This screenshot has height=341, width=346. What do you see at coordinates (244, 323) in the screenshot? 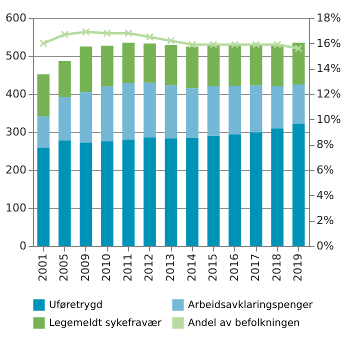
I see `legend-label: Andel av befolkningen` at bounding box center [244, 323].